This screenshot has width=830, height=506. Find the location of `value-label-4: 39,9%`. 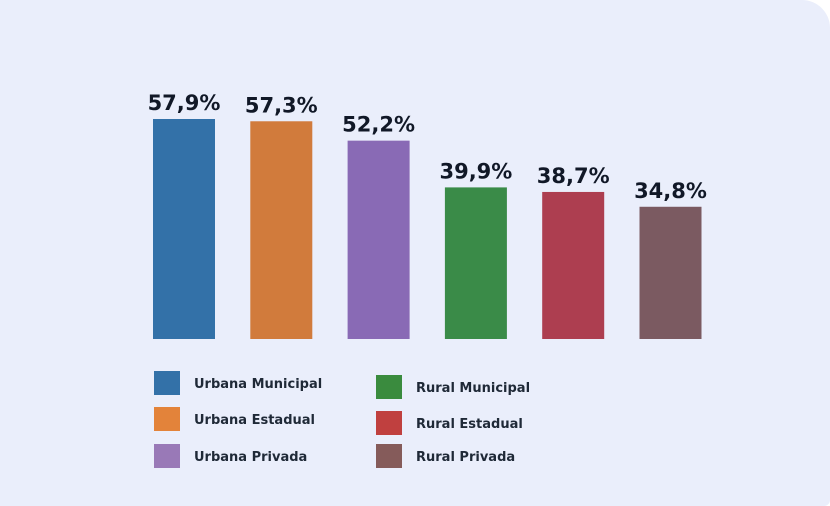

value-label-4: 39,9% is located at coordinates (475, 171).